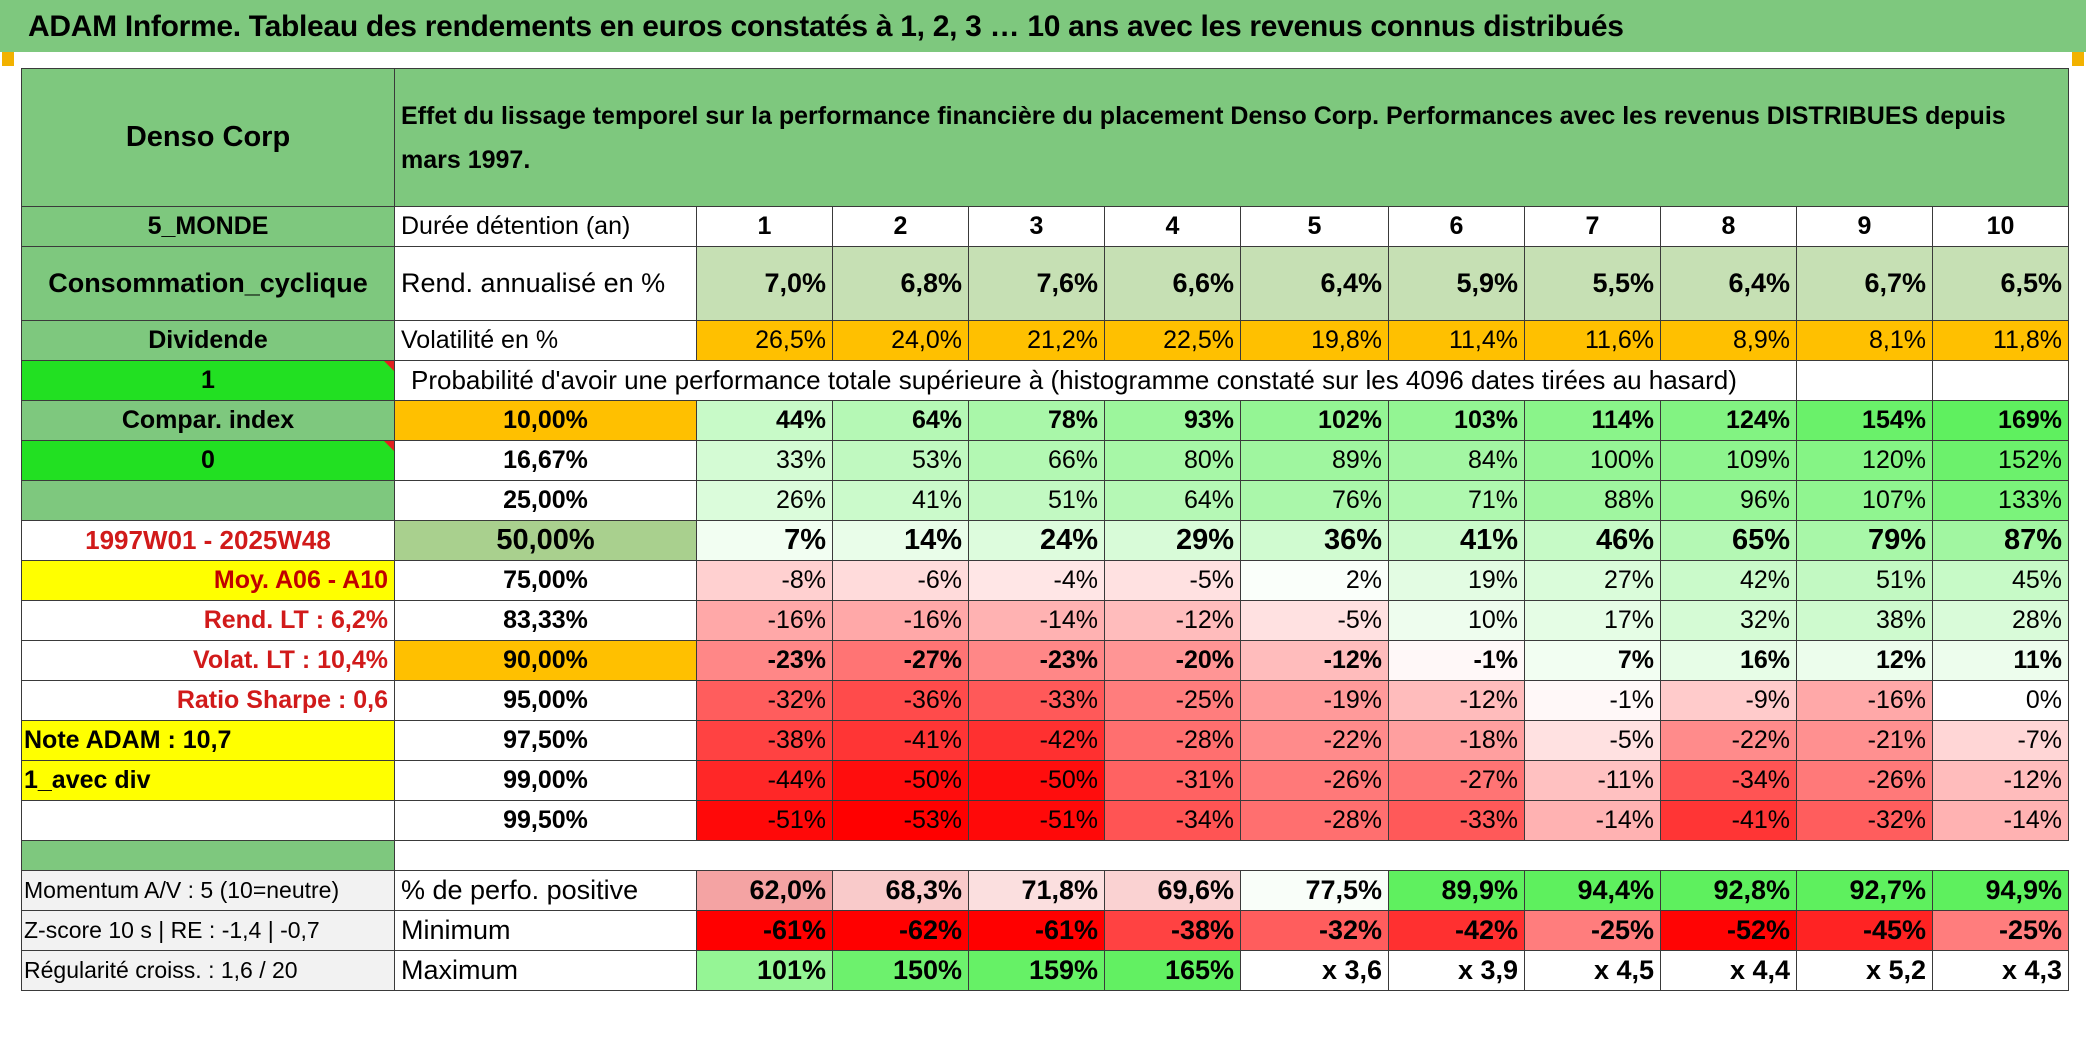 The image size is (2086, 1044). What do you see at coordinates (208, 380) in the screenshot?
I see `flag-1-cell: 1` at bounding box center [208, 380].